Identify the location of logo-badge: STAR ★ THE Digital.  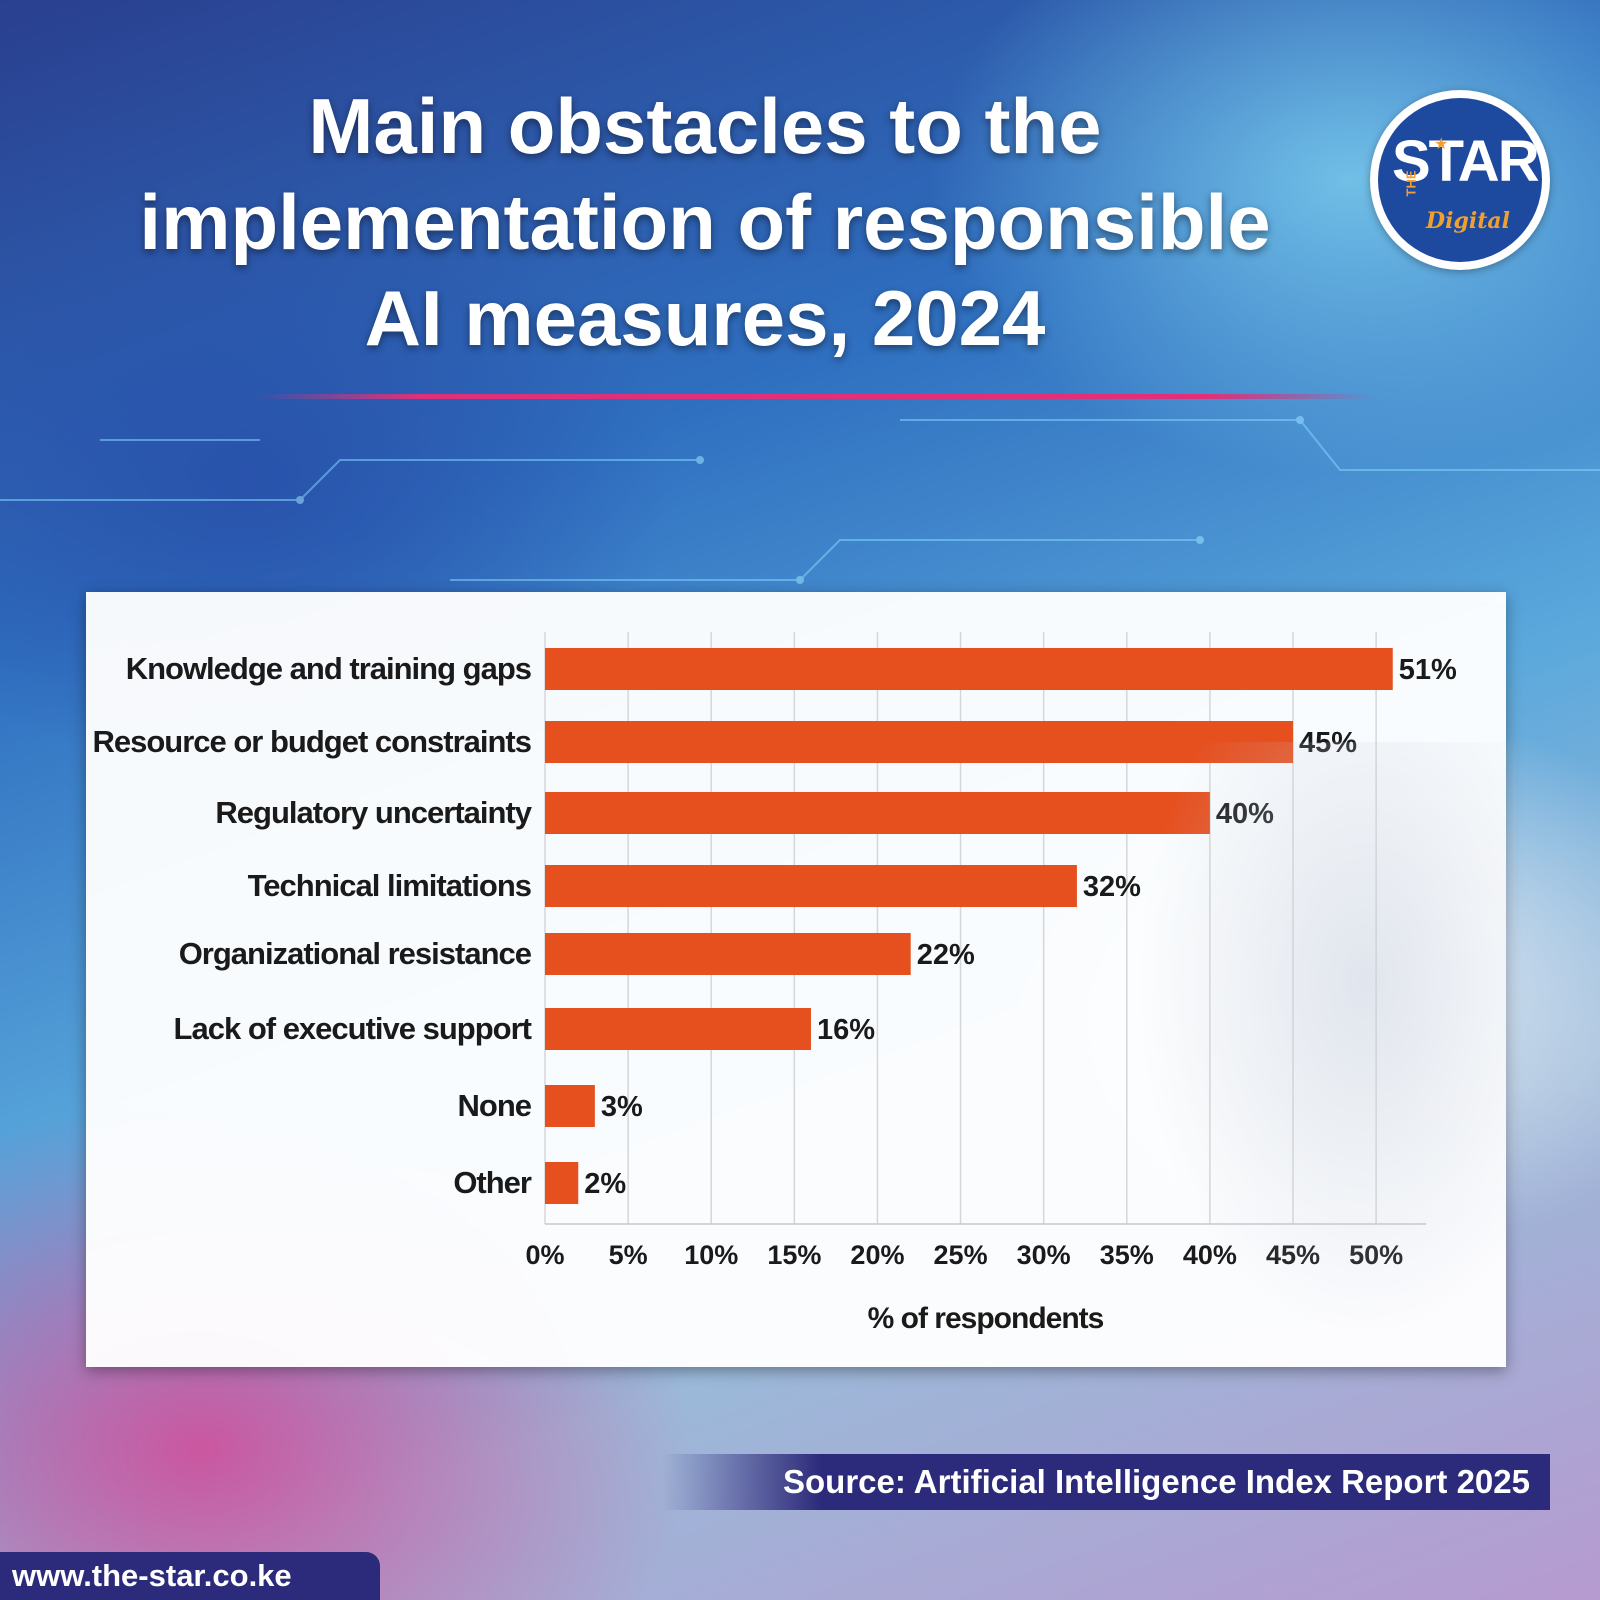
(1460, 180).